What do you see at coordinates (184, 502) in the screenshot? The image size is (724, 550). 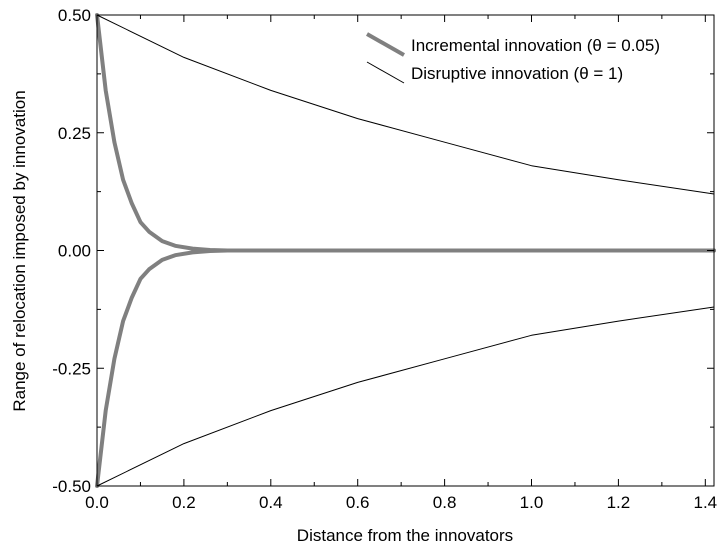 I see `x-tick-label: 0.2` at bounding box center [184, 502].